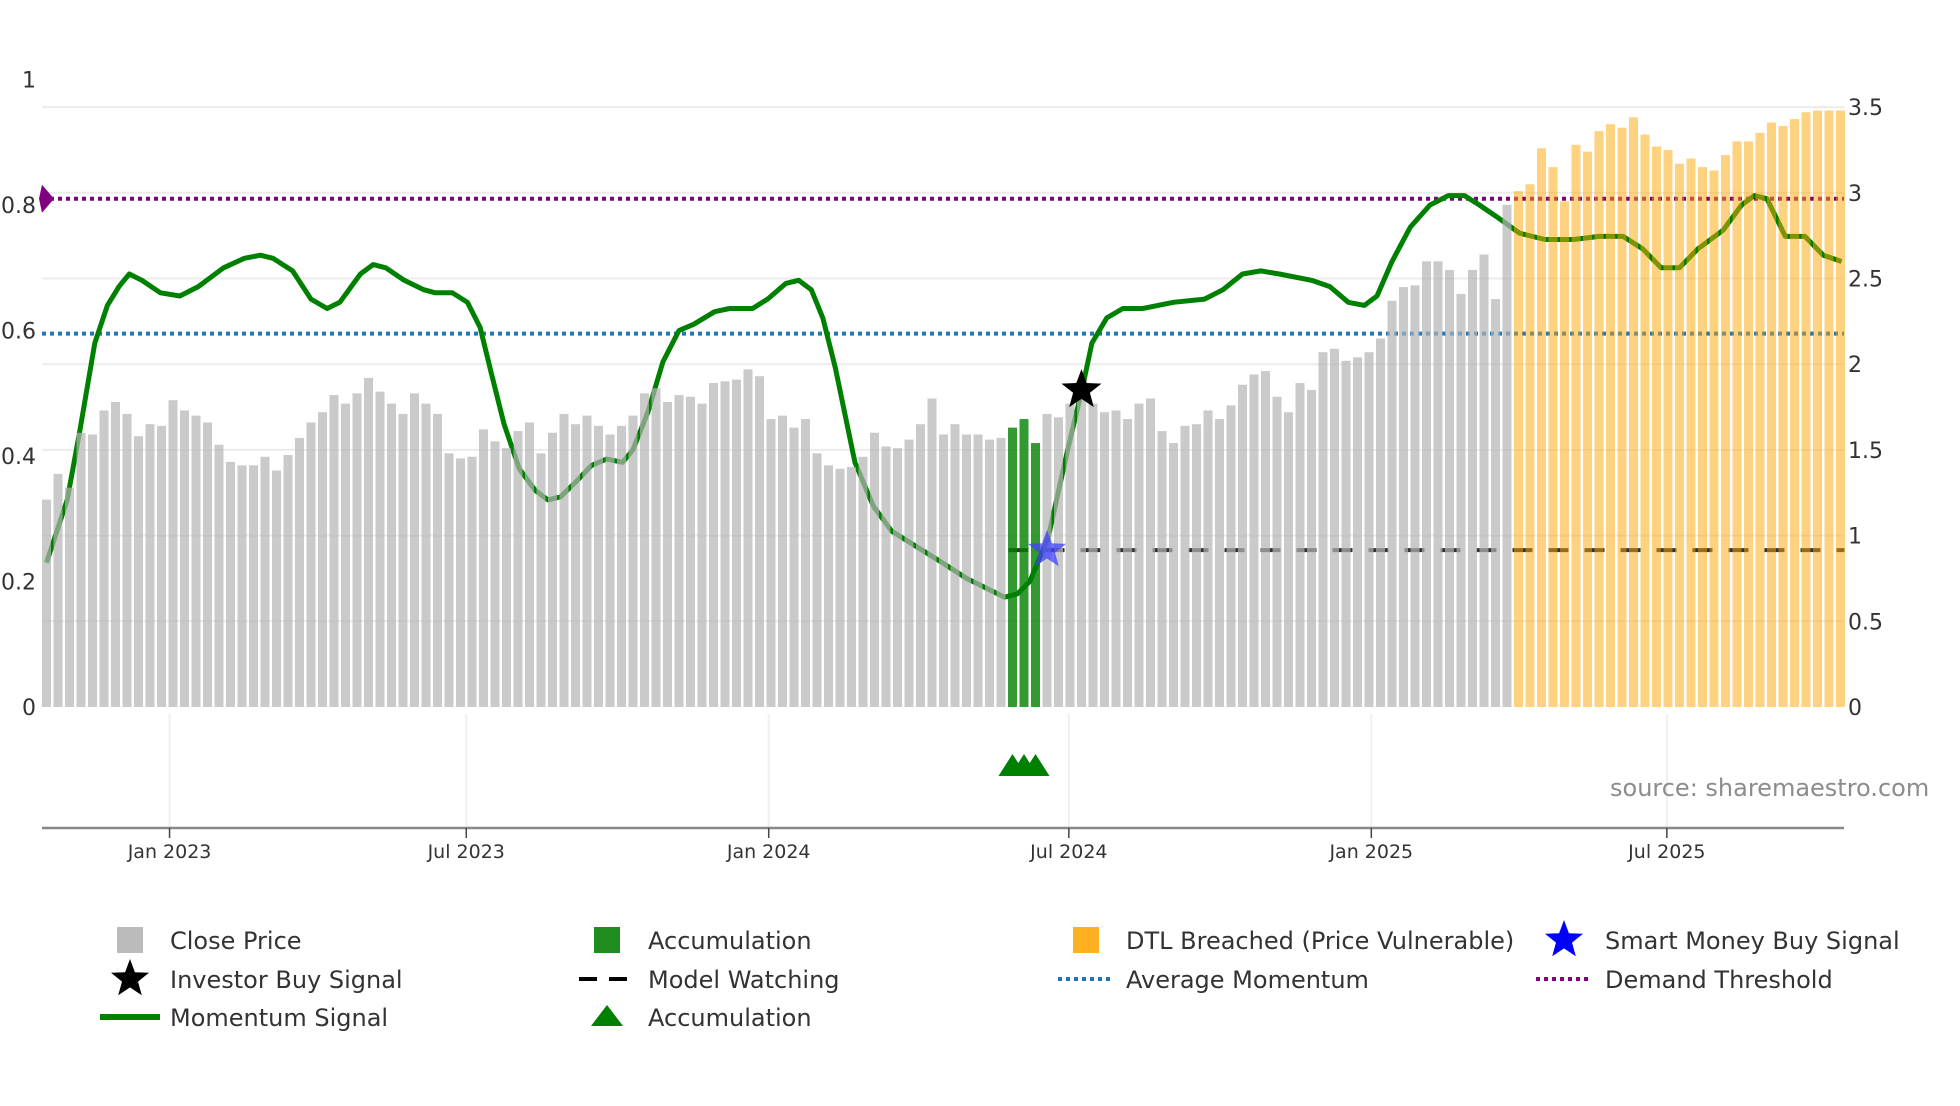  Describe the element at coordinates (1719, 980) in the screenshot. I see `legend-label: Demand Threshold` at that location.